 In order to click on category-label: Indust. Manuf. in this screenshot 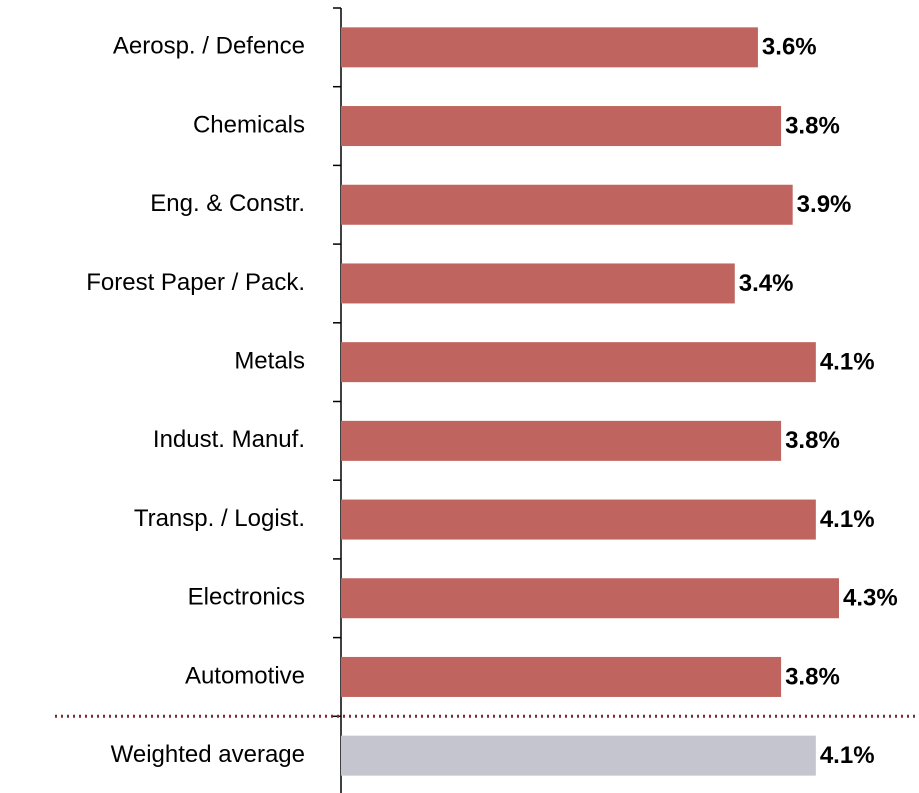, I will do `click(229, 439)`.